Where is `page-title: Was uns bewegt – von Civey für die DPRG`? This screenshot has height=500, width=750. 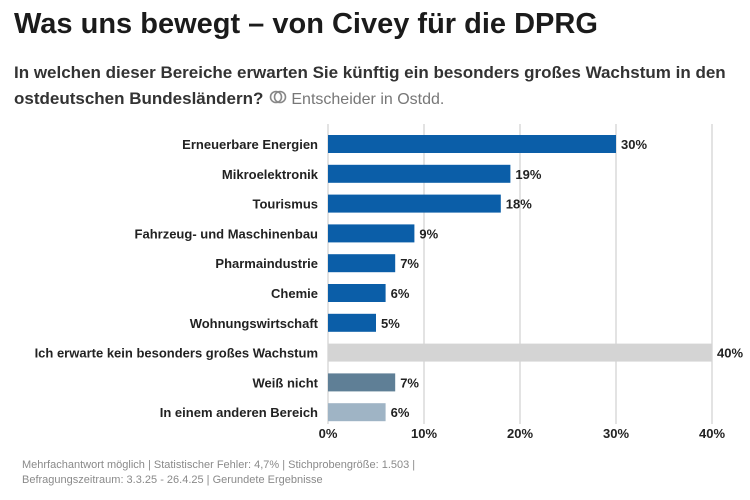
page-title: Was uns bewegt – von Civey für die DPRG is located at coordinates (306, 24).